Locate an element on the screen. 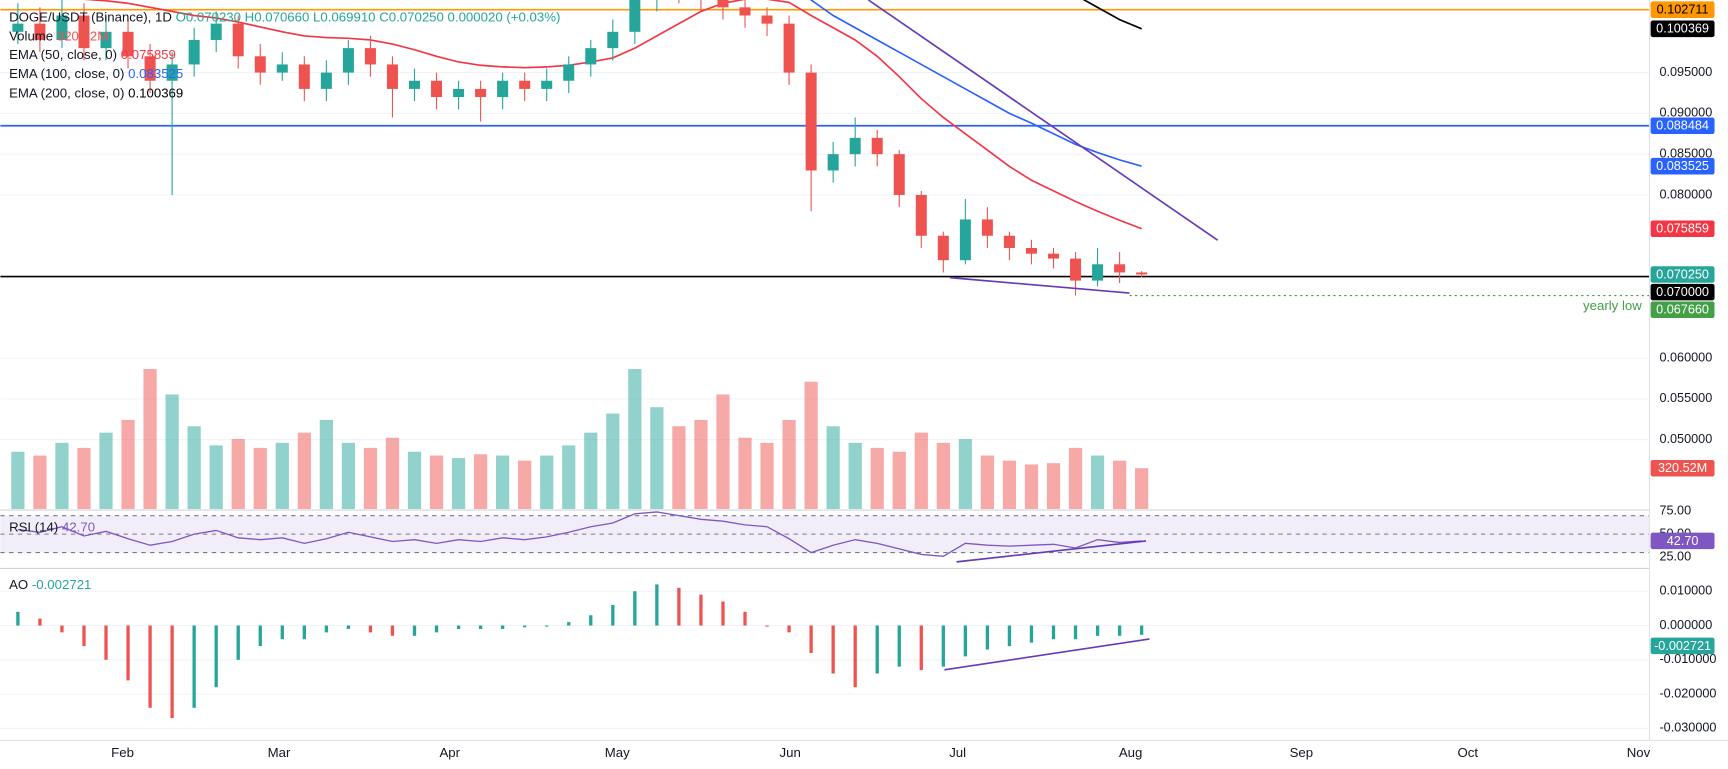 The width and height of the screenshot is (1728, 769). price-label: 320.52M is located at coordinates (1682, 468).